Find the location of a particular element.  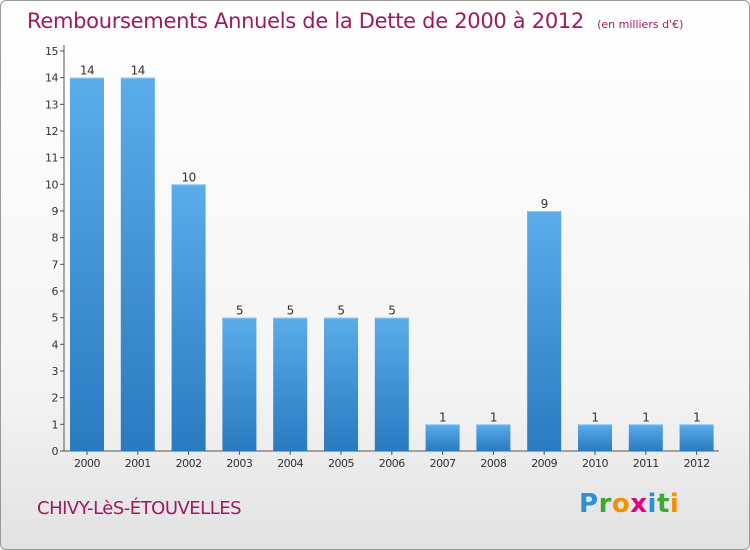

bar-2000 is located at coordinates (87, 264).